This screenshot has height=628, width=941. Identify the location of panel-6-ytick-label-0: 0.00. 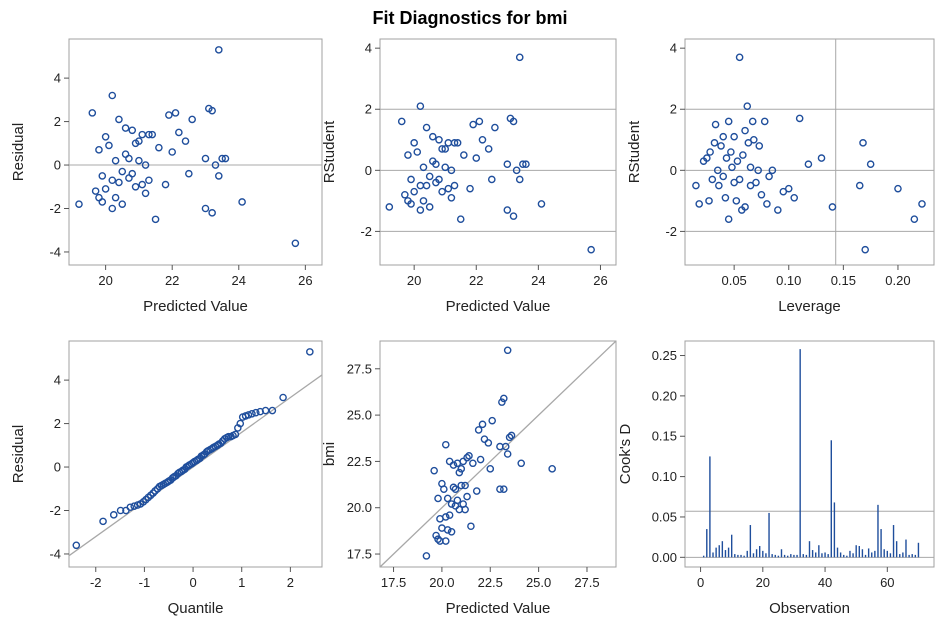
(664, 557).